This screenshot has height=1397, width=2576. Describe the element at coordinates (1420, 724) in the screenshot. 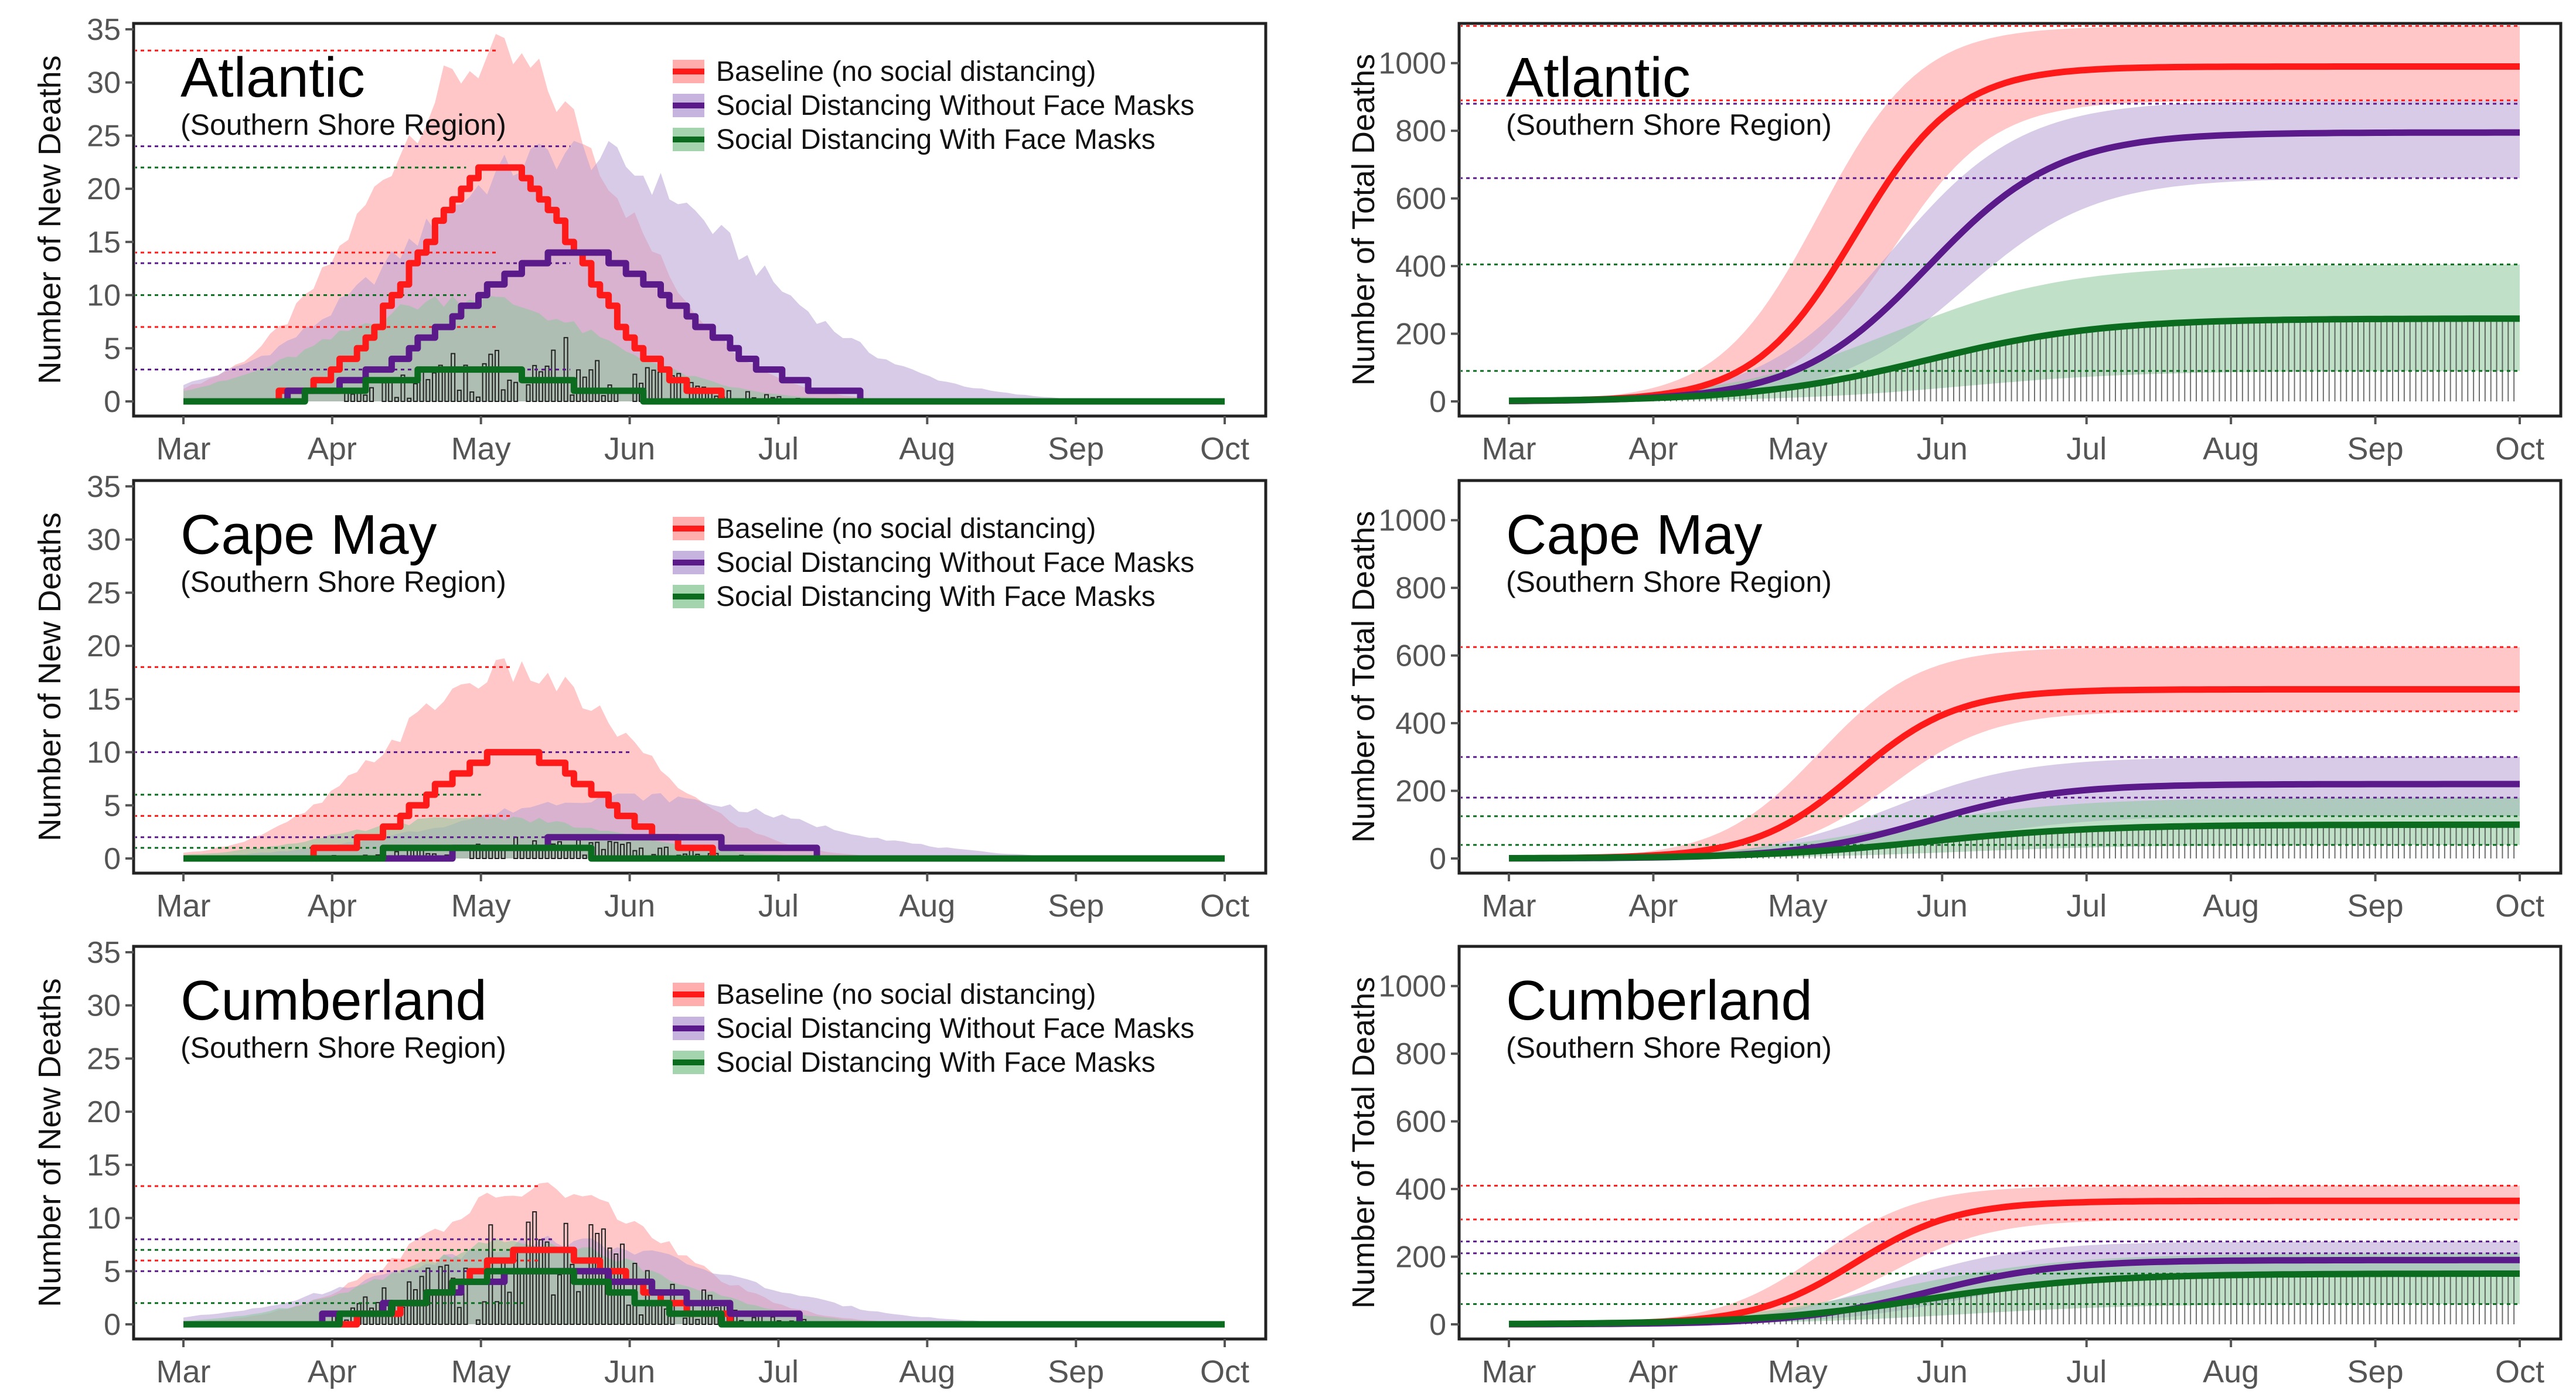

I see `y-tick-label: 400` at that location.